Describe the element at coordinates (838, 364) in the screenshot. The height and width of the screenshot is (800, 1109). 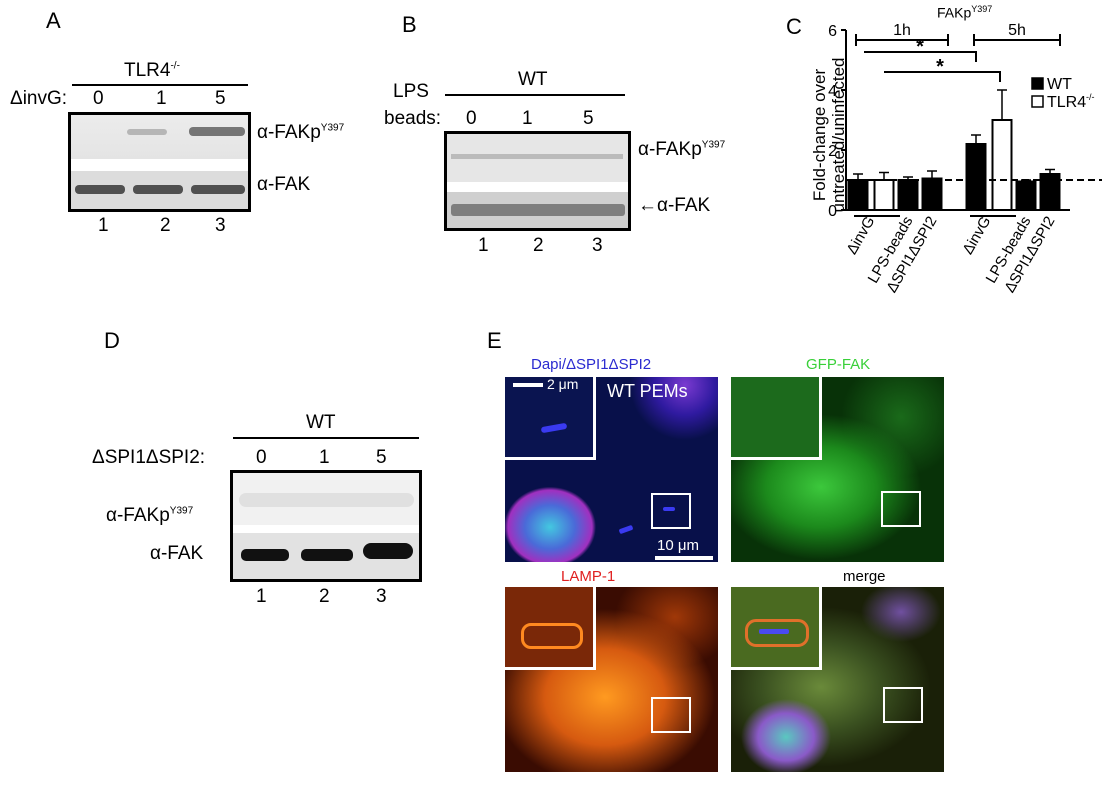
I see `panel-e-title-gfp: GFP-FAK` at that location.